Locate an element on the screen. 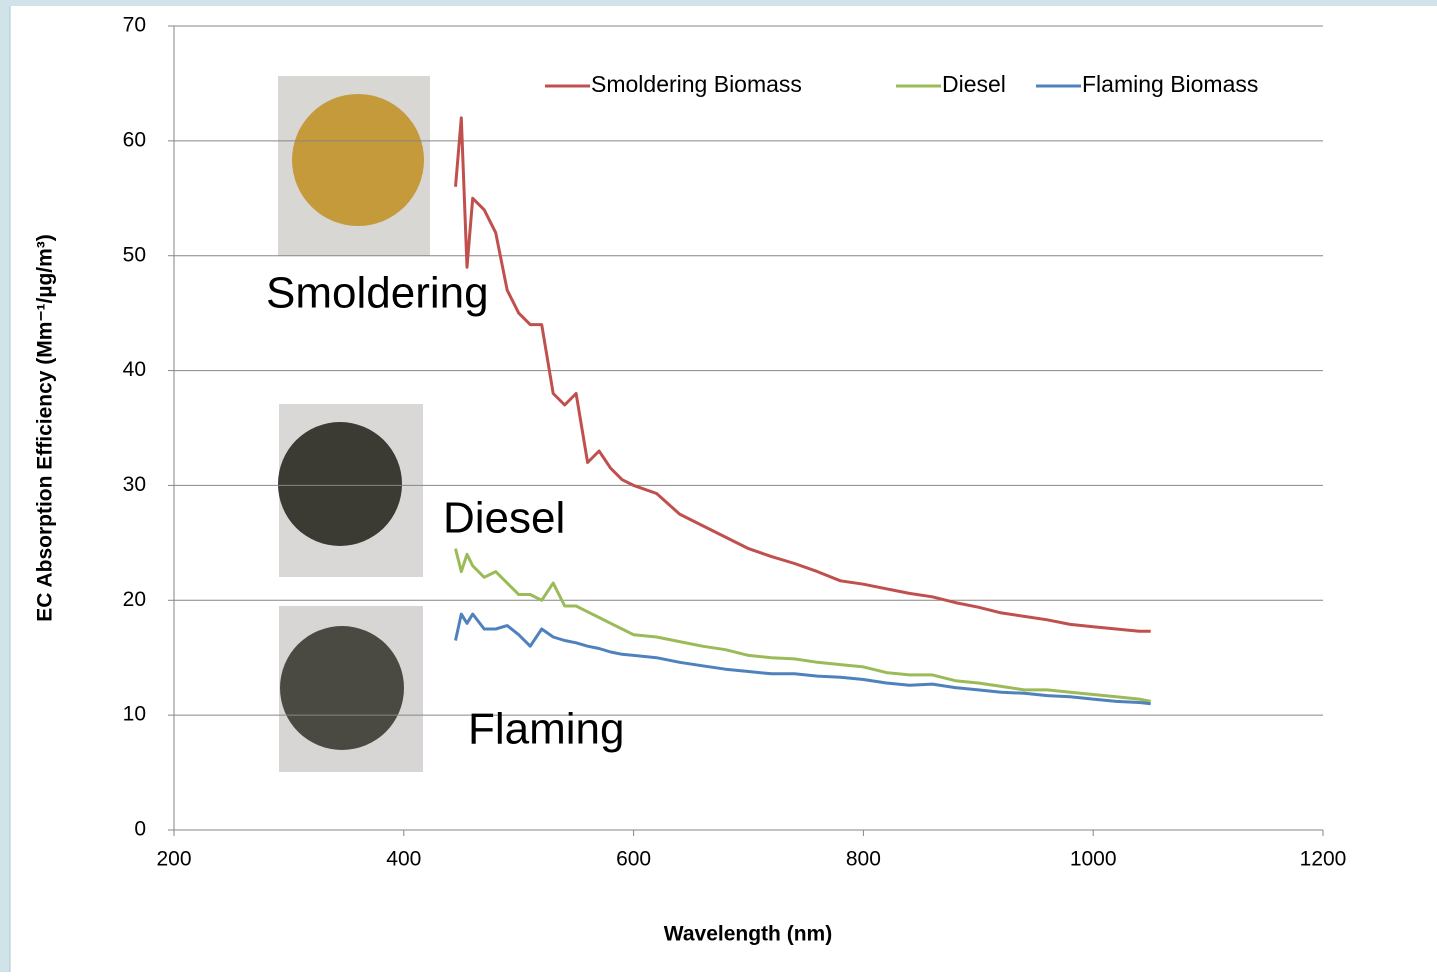 This screenshot has width=1437, height=977. annotation: Diesel is located at coordinates (504, 518).